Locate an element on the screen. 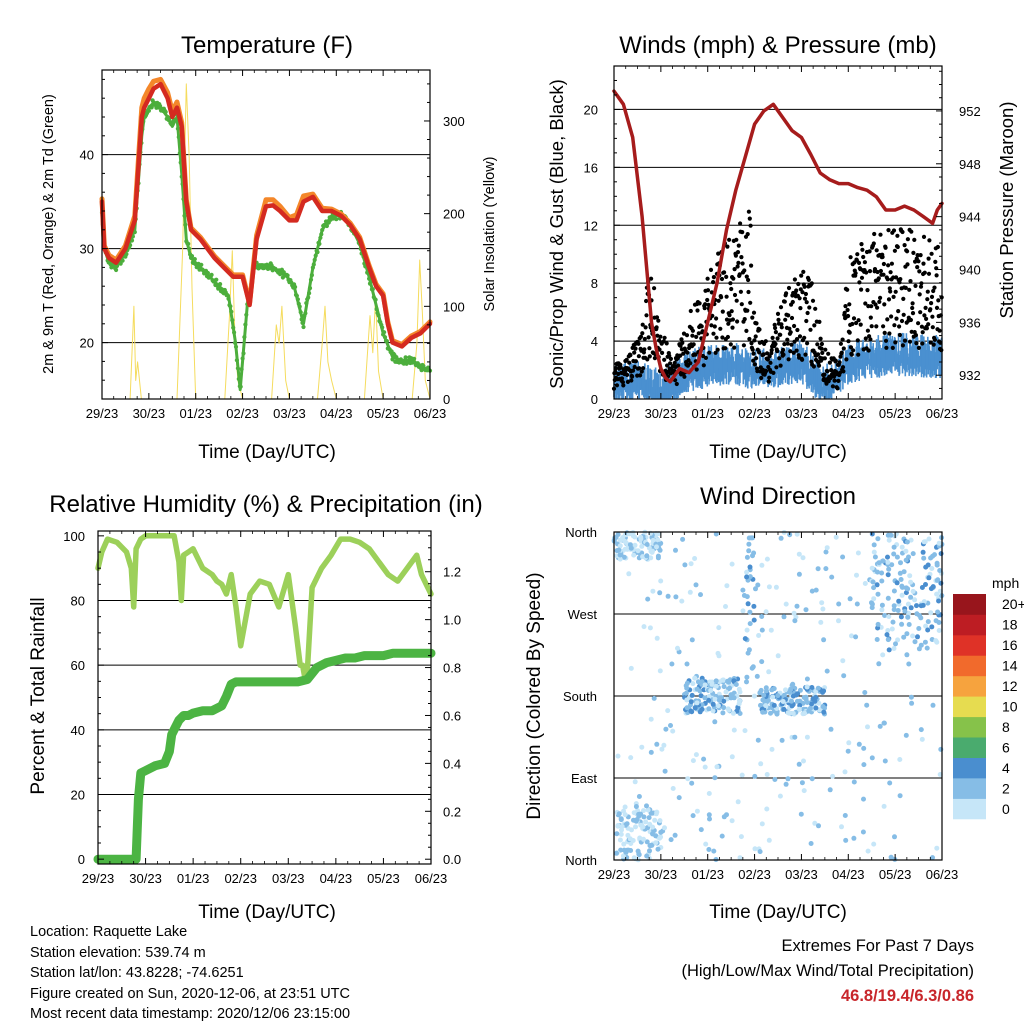 The height and width of the screenshot is (1025, 1024). colorbar-label: 10 is located at coordinates (1010, 707).